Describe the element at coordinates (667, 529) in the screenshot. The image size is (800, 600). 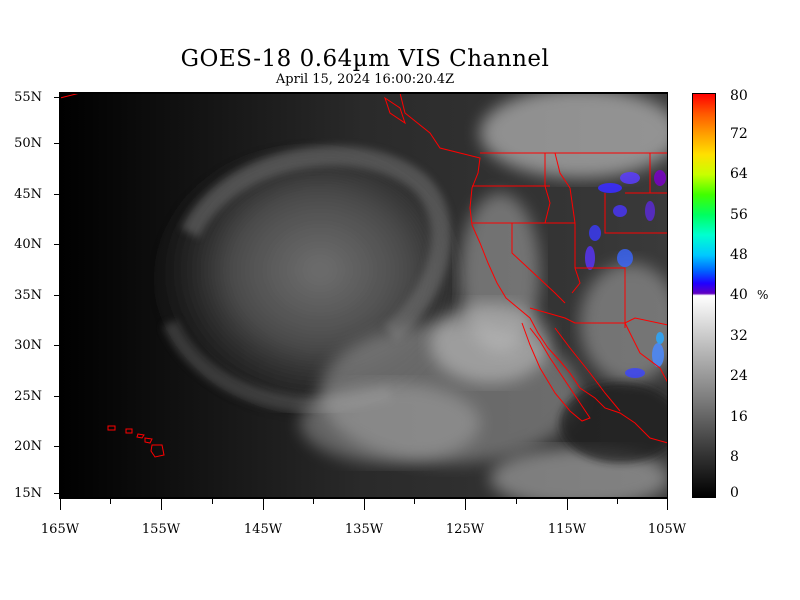
I see `lon-label-105w: 105W` at that location.